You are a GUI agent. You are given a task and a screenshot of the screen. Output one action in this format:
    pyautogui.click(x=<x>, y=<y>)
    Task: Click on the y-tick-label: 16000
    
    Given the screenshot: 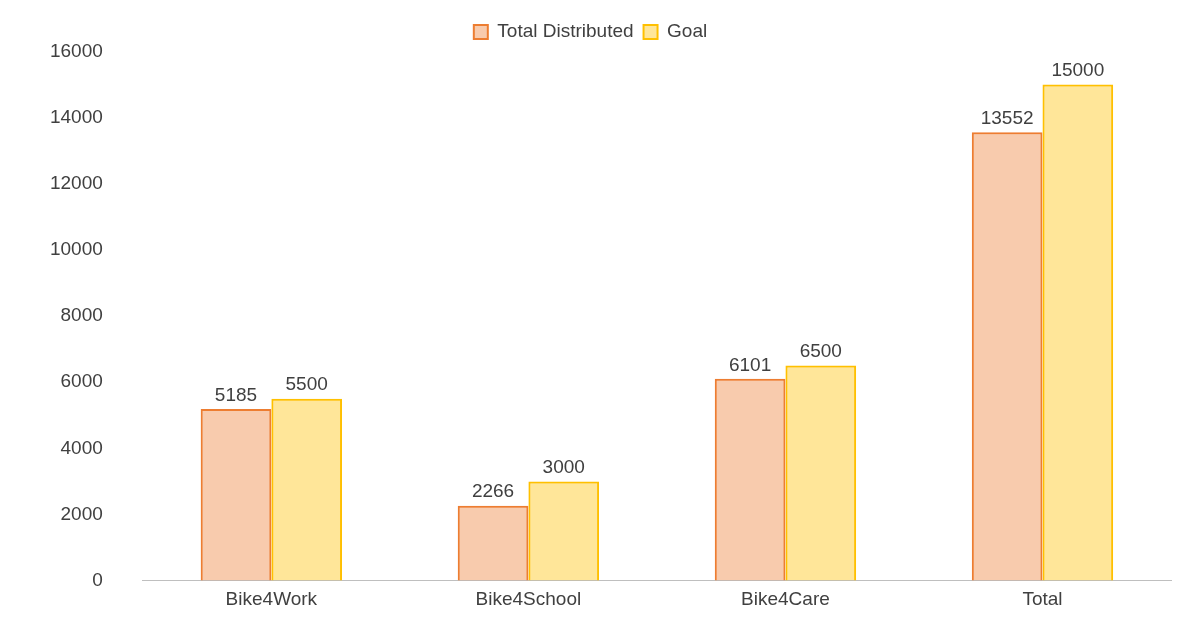 What is the action you would take?
    pyautogui.click(x=76, y=50)
    